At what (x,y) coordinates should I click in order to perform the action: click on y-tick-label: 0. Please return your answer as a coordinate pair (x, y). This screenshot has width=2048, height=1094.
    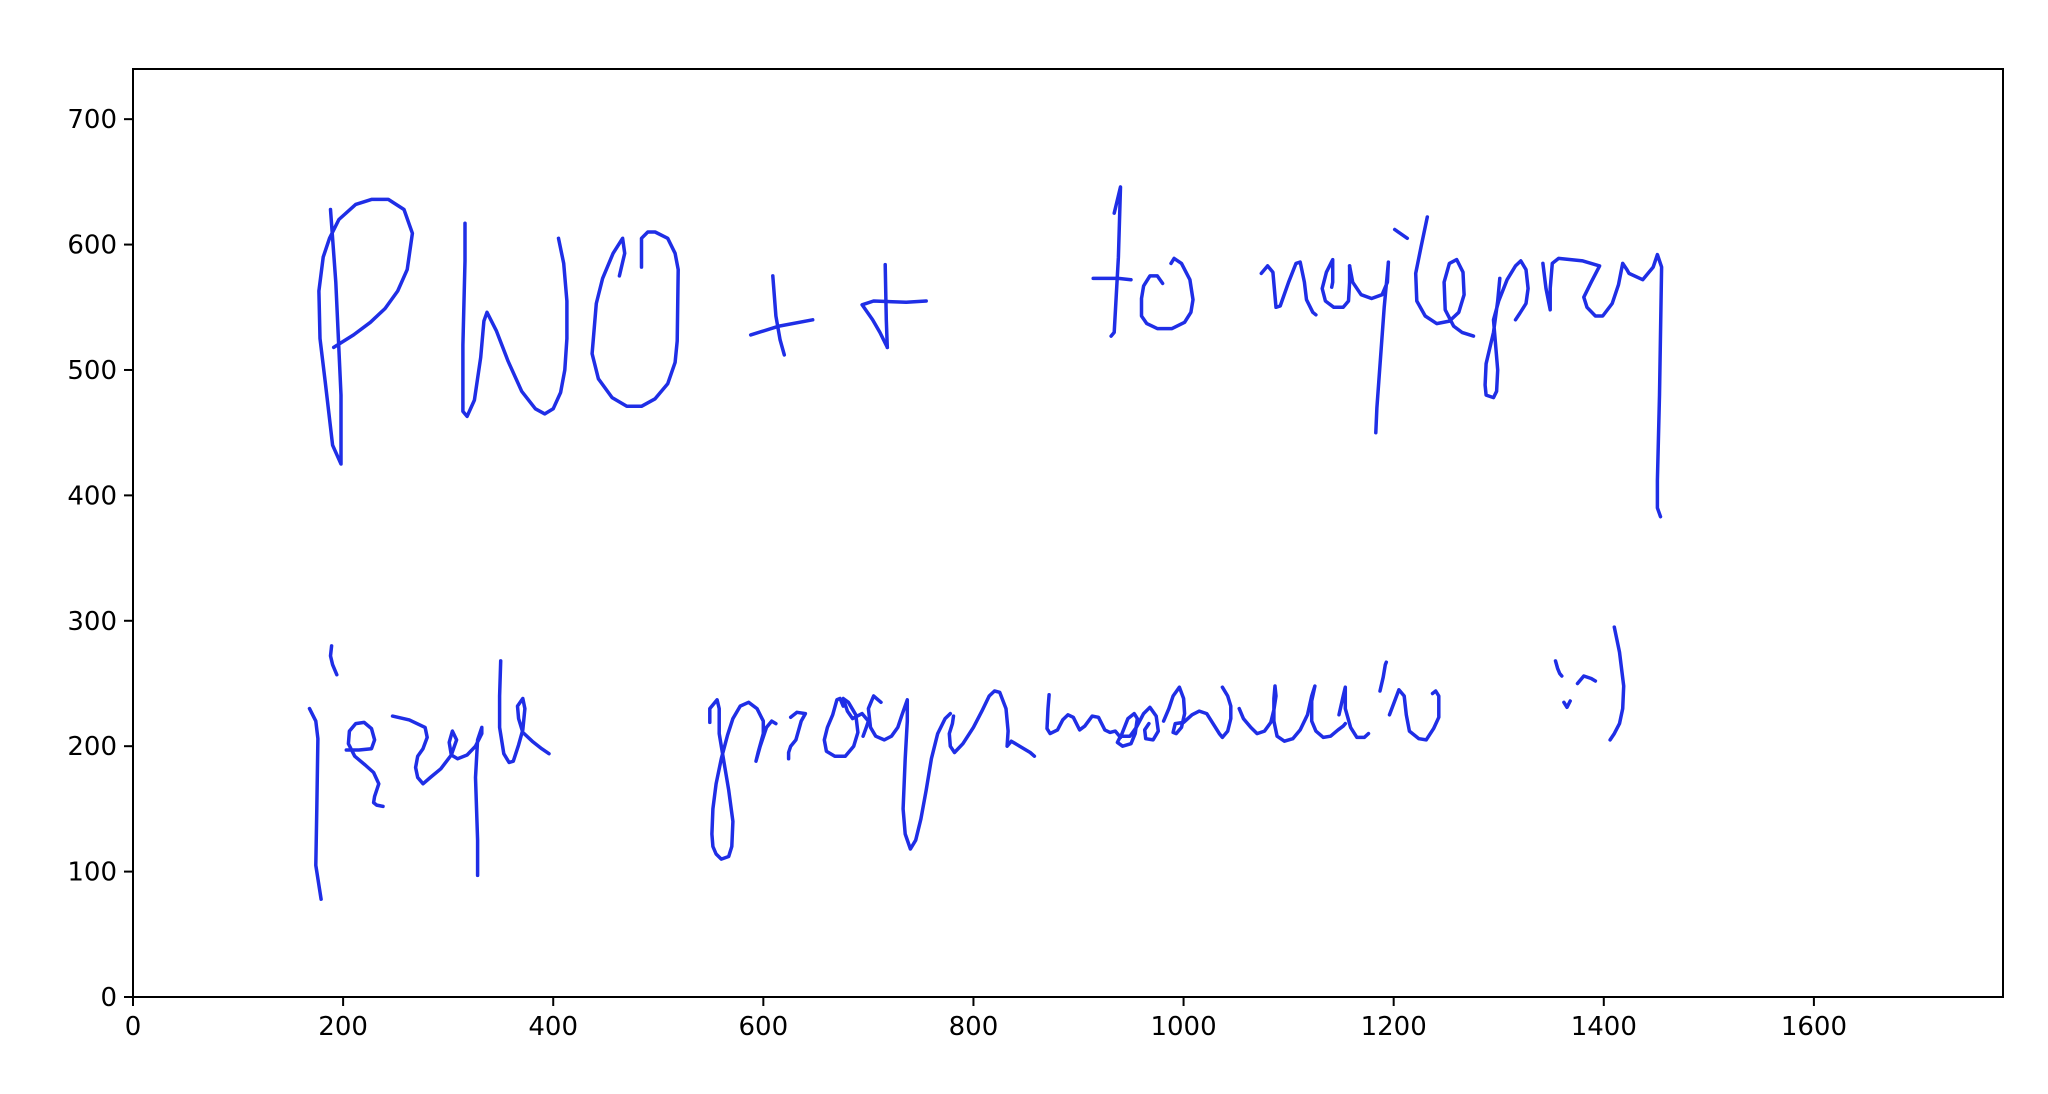
    Looking at the image, I should click on (108, 998).